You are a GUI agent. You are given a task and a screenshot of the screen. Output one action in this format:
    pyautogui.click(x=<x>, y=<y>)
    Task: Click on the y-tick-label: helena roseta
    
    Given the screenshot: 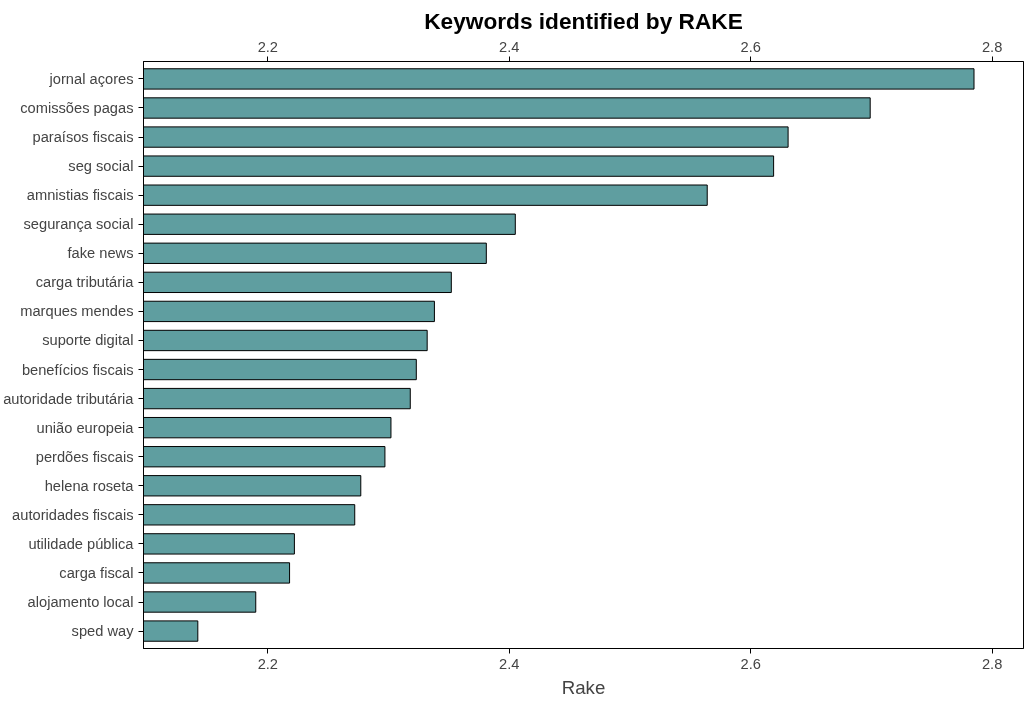 What is the action you would take?
    pyautogui.click(x=89, y=485)
    